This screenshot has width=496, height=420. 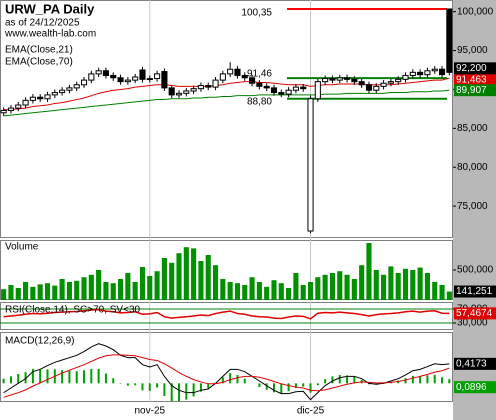 What do you see at coordinates (471, 387) in the screenshot?
I see `last-value-label: 0,0896` at bounding box center [471, 387].